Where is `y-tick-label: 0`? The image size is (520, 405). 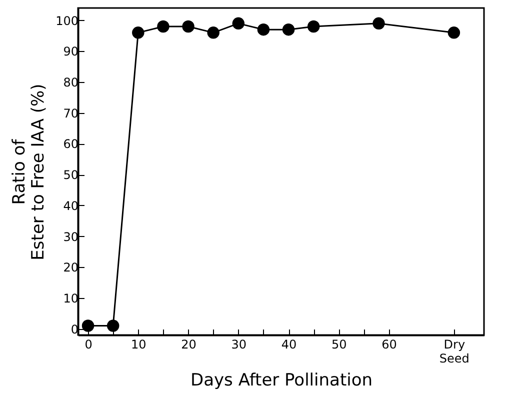 y-tick-label: 0 is located at coordinates (74, 329).